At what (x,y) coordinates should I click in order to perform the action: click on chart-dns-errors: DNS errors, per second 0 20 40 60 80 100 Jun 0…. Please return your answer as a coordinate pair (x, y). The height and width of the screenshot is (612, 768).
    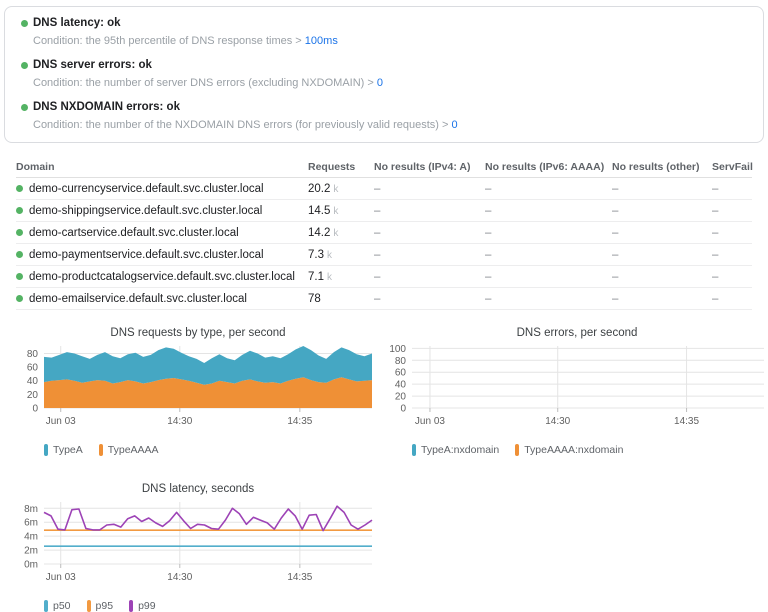
    Looking at the image, I should click on (577, 391).